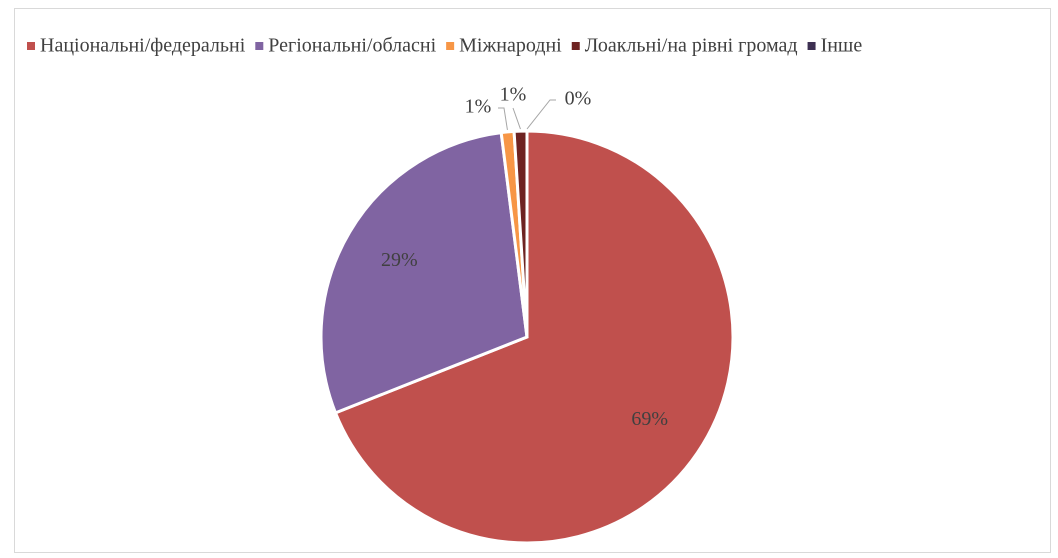  What do you see at coordinates (352, 46) in the screenshot?
I see `legend-label: Регіональні/обласні` at bounding box center [352, 46].